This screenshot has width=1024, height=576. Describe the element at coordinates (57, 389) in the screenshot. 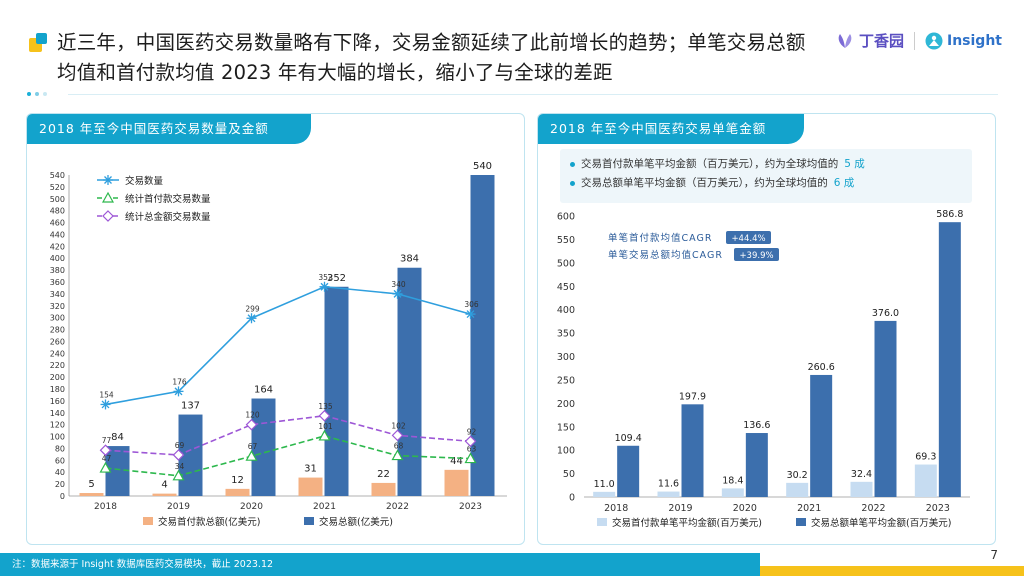

I see `y-tick-label: 180` at that location.